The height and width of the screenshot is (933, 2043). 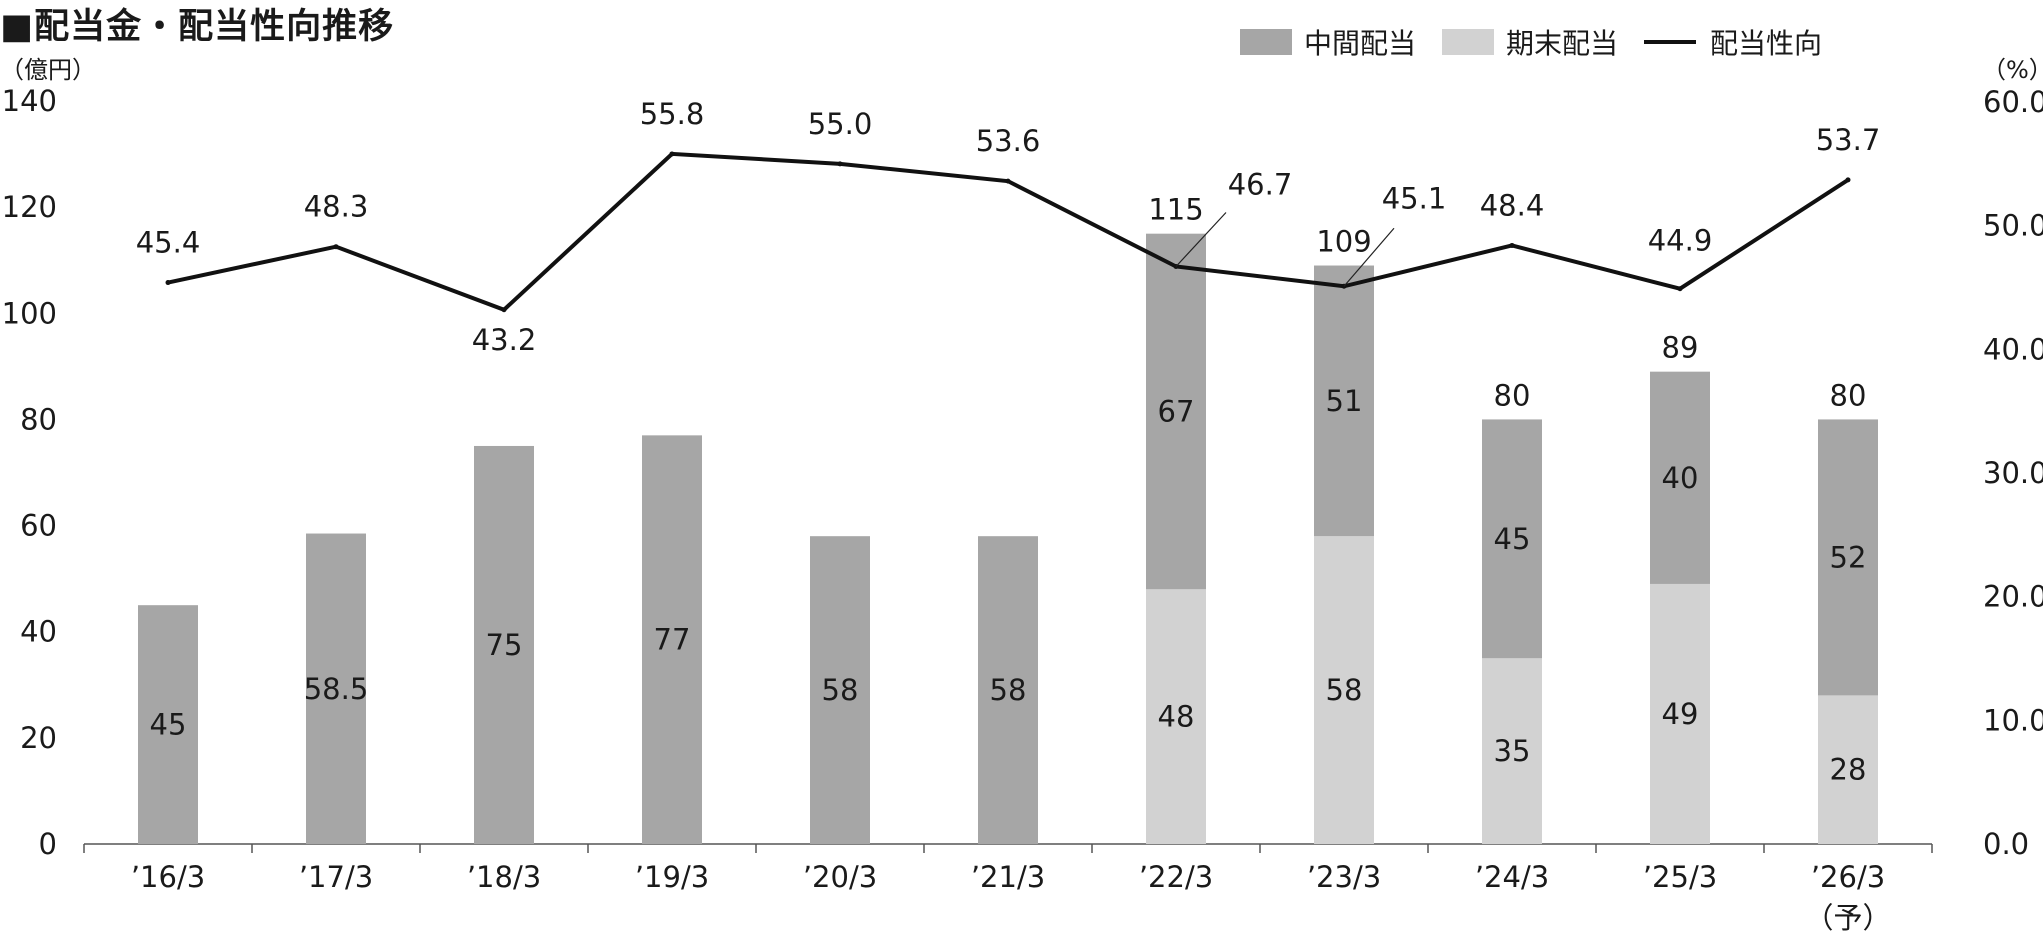 I want to click on bar-label-interim: 75, so click(x=504, y=645).